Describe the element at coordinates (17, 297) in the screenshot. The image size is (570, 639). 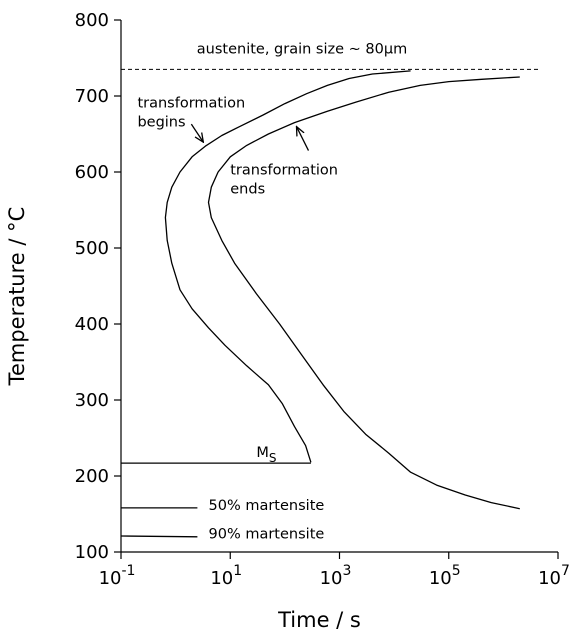
I see `y-axis-title: Temperature / °C` at that location.